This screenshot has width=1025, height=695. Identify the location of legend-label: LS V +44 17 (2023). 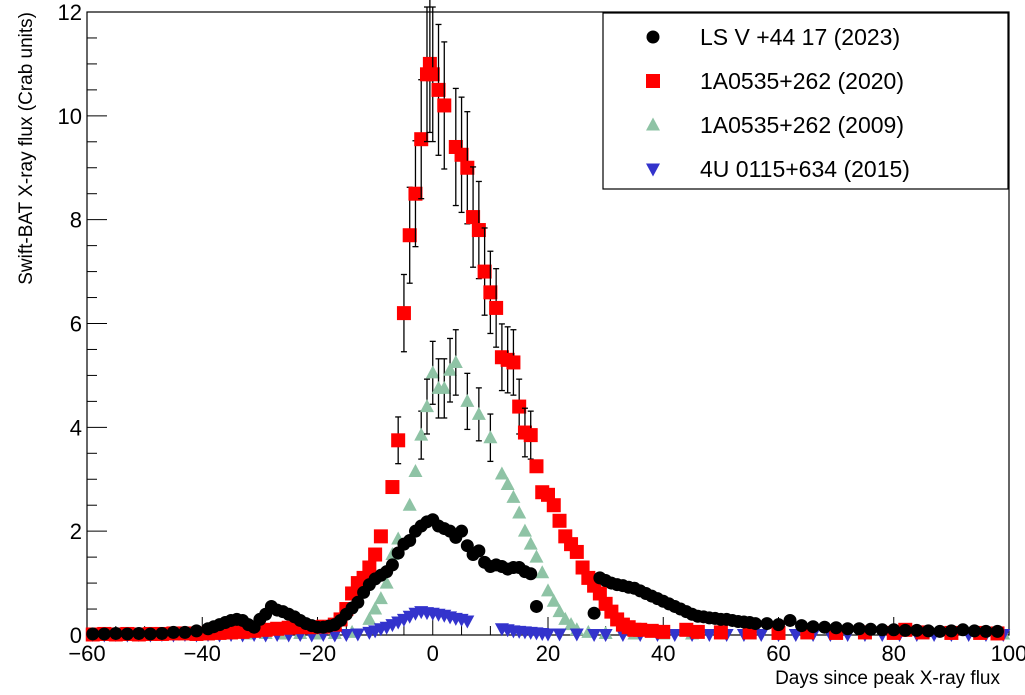
(800, 37).